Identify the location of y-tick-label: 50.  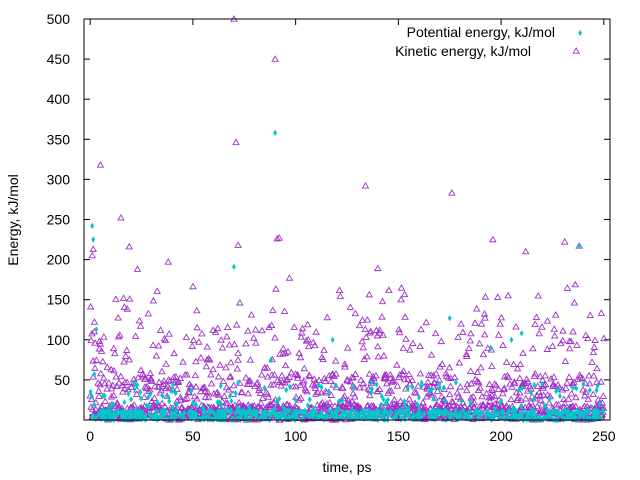
(62, 380).